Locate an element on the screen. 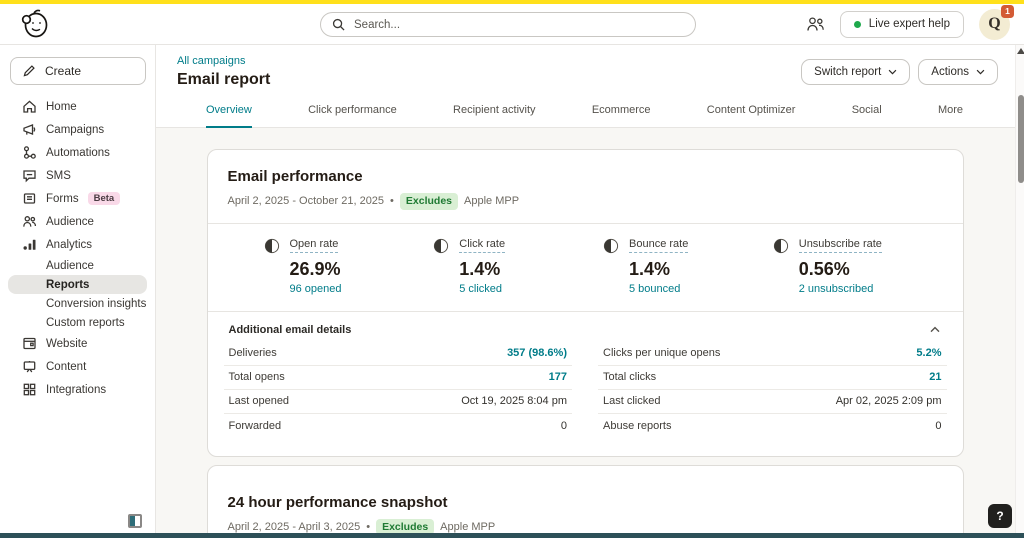 The width and height of the screenshot is (1024, 538). stat-link: 96 opened is located at coordinates (315, 288).